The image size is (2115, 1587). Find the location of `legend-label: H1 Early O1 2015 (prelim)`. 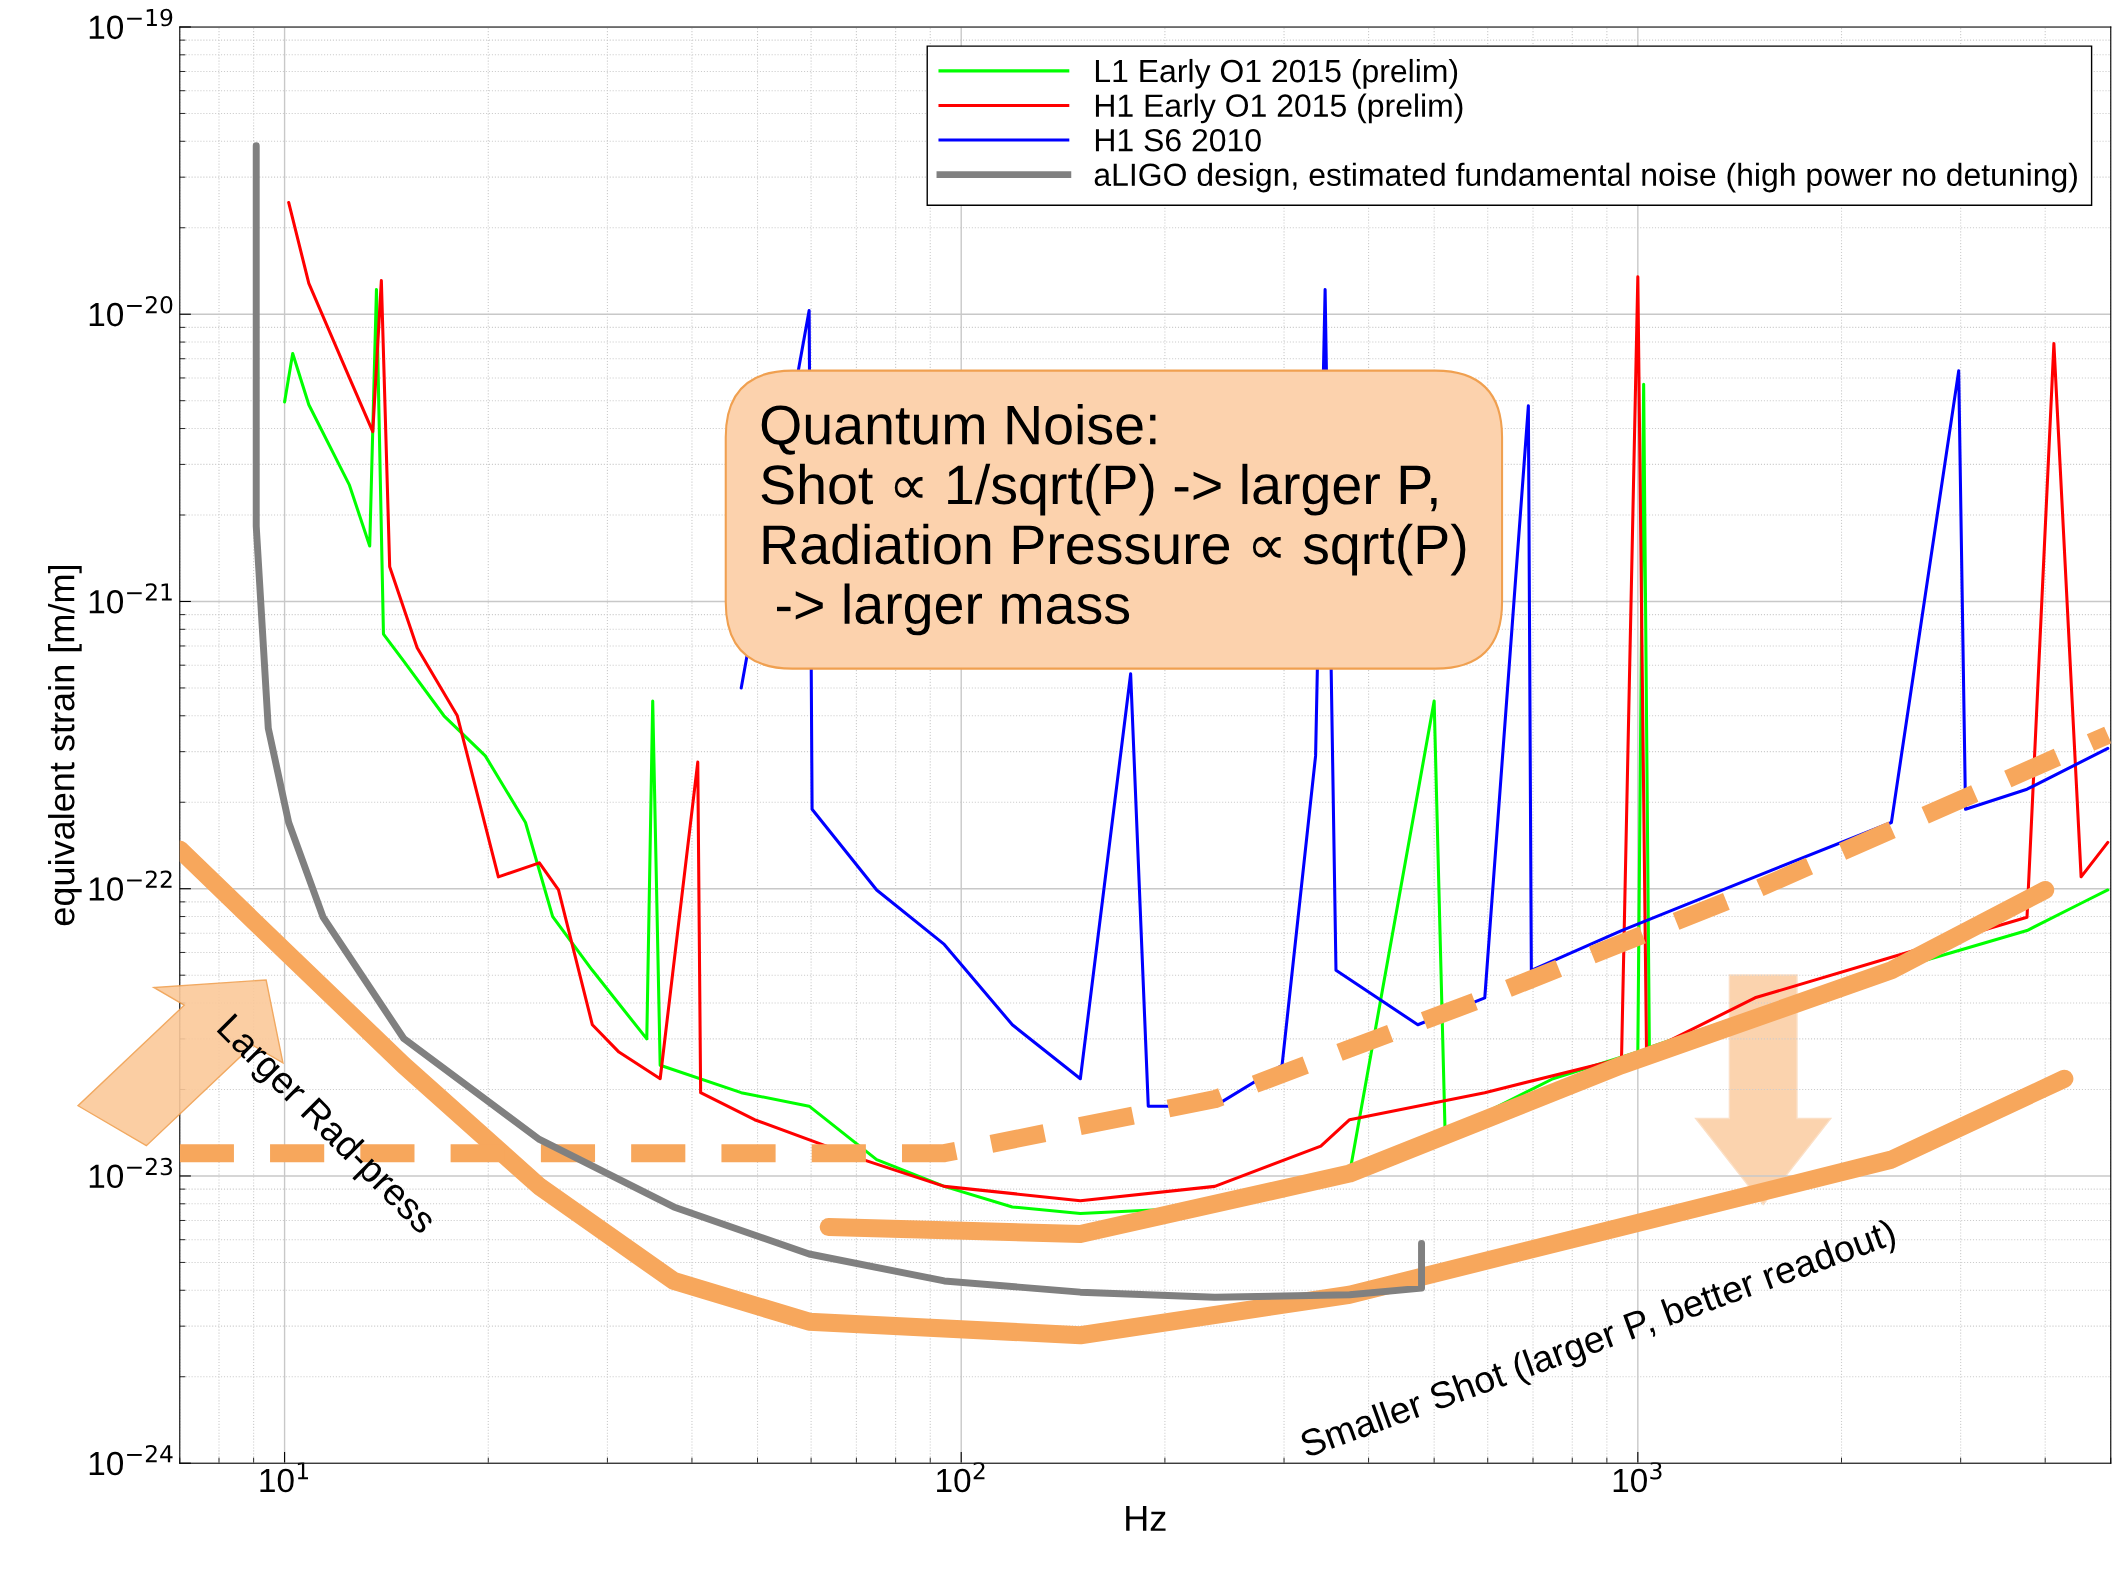

legend-label: H1 Early O1 2015 (prelim) is located at coordinates (1279, 108).